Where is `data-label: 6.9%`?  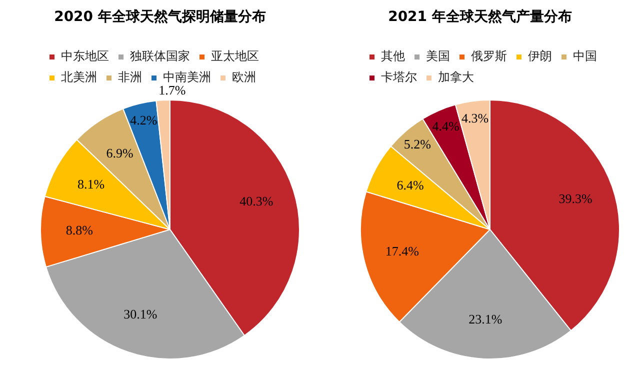 data-label: 6.9% is located at coordinates (120, 152).